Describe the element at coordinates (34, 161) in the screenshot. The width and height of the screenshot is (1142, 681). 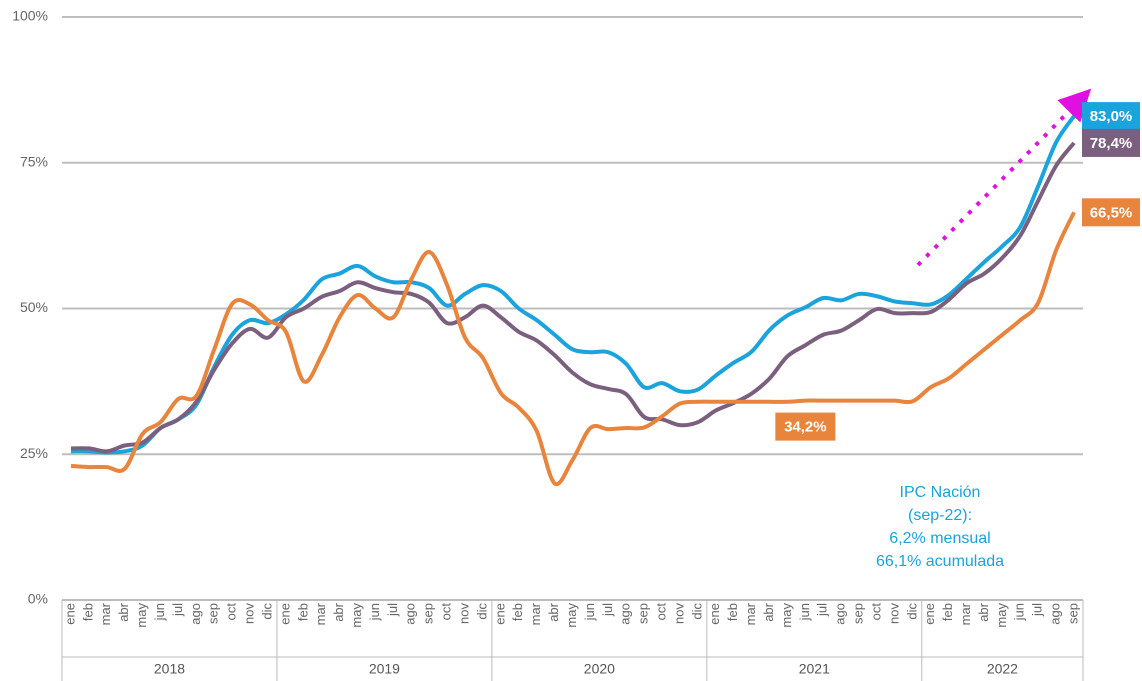
I see `y-tick-label: 75%` at that location.